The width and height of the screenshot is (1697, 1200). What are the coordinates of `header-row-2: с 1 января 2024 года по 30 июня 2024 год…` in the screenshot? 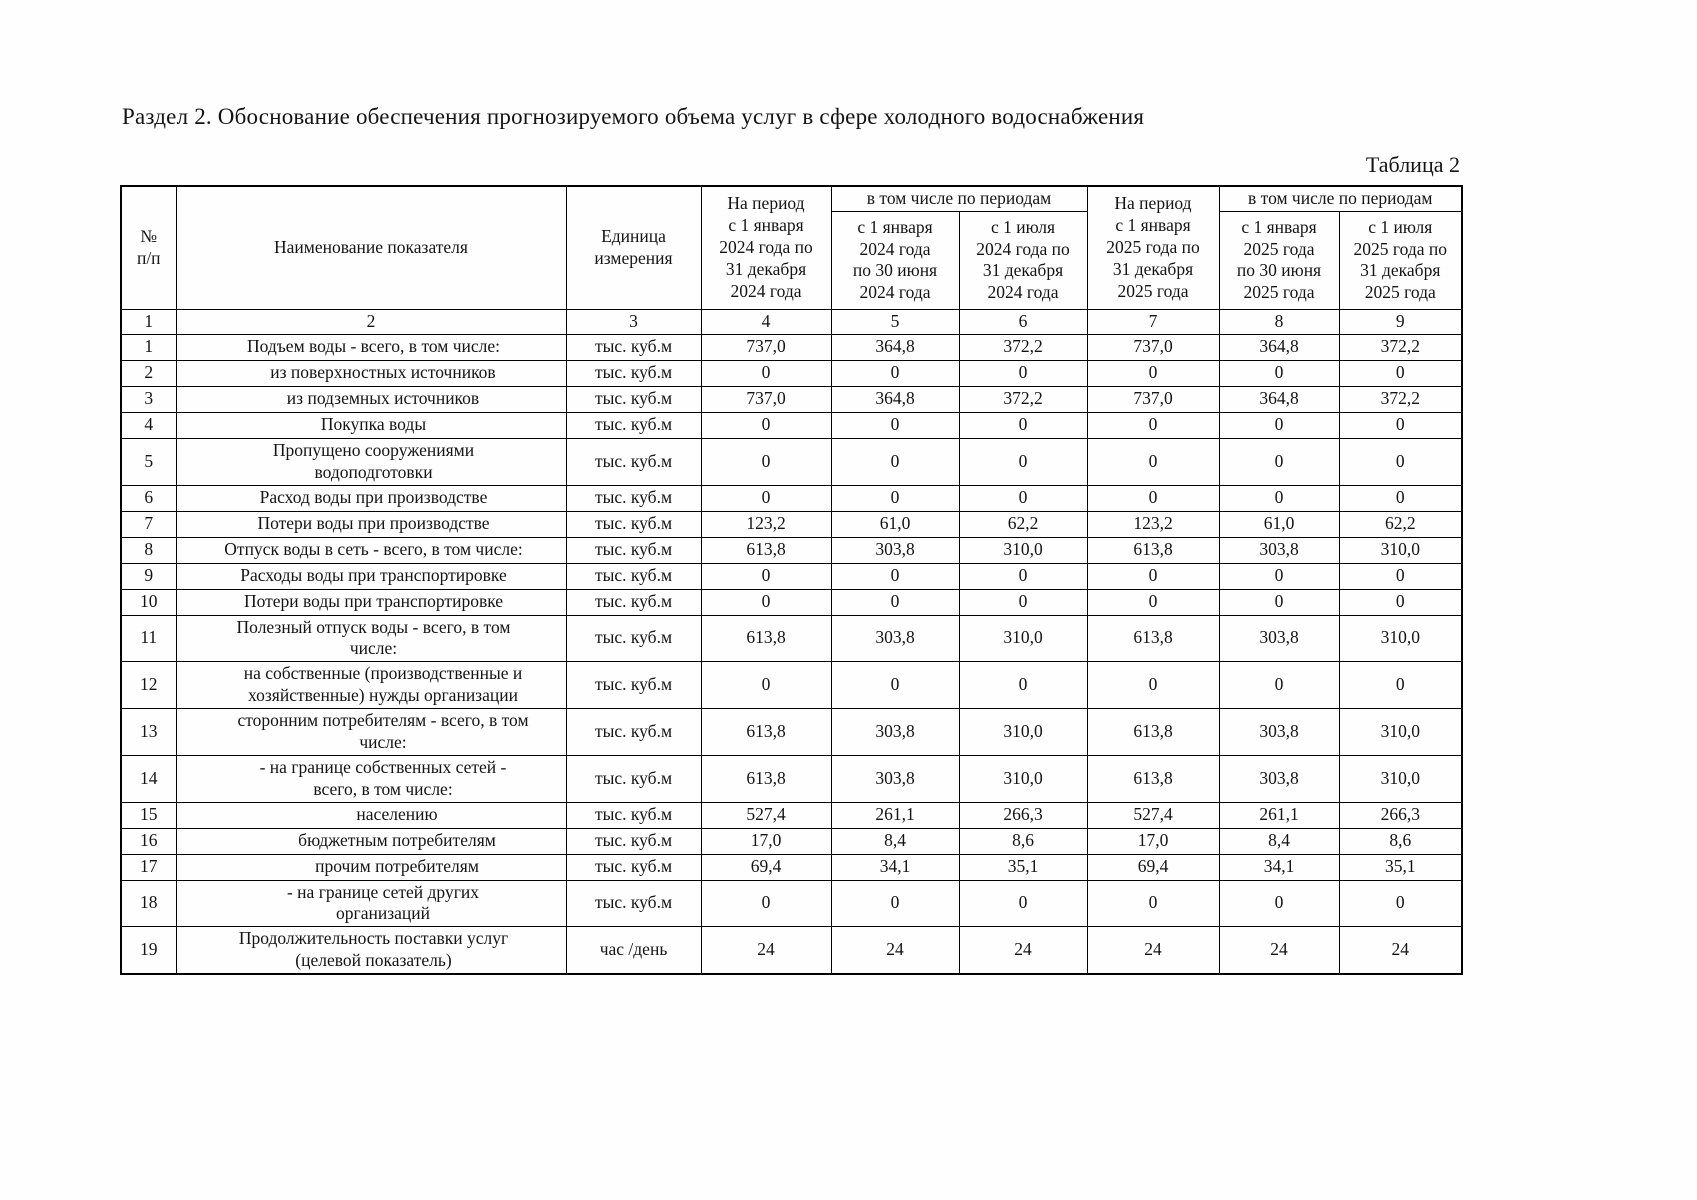 It's located at (792, 260).